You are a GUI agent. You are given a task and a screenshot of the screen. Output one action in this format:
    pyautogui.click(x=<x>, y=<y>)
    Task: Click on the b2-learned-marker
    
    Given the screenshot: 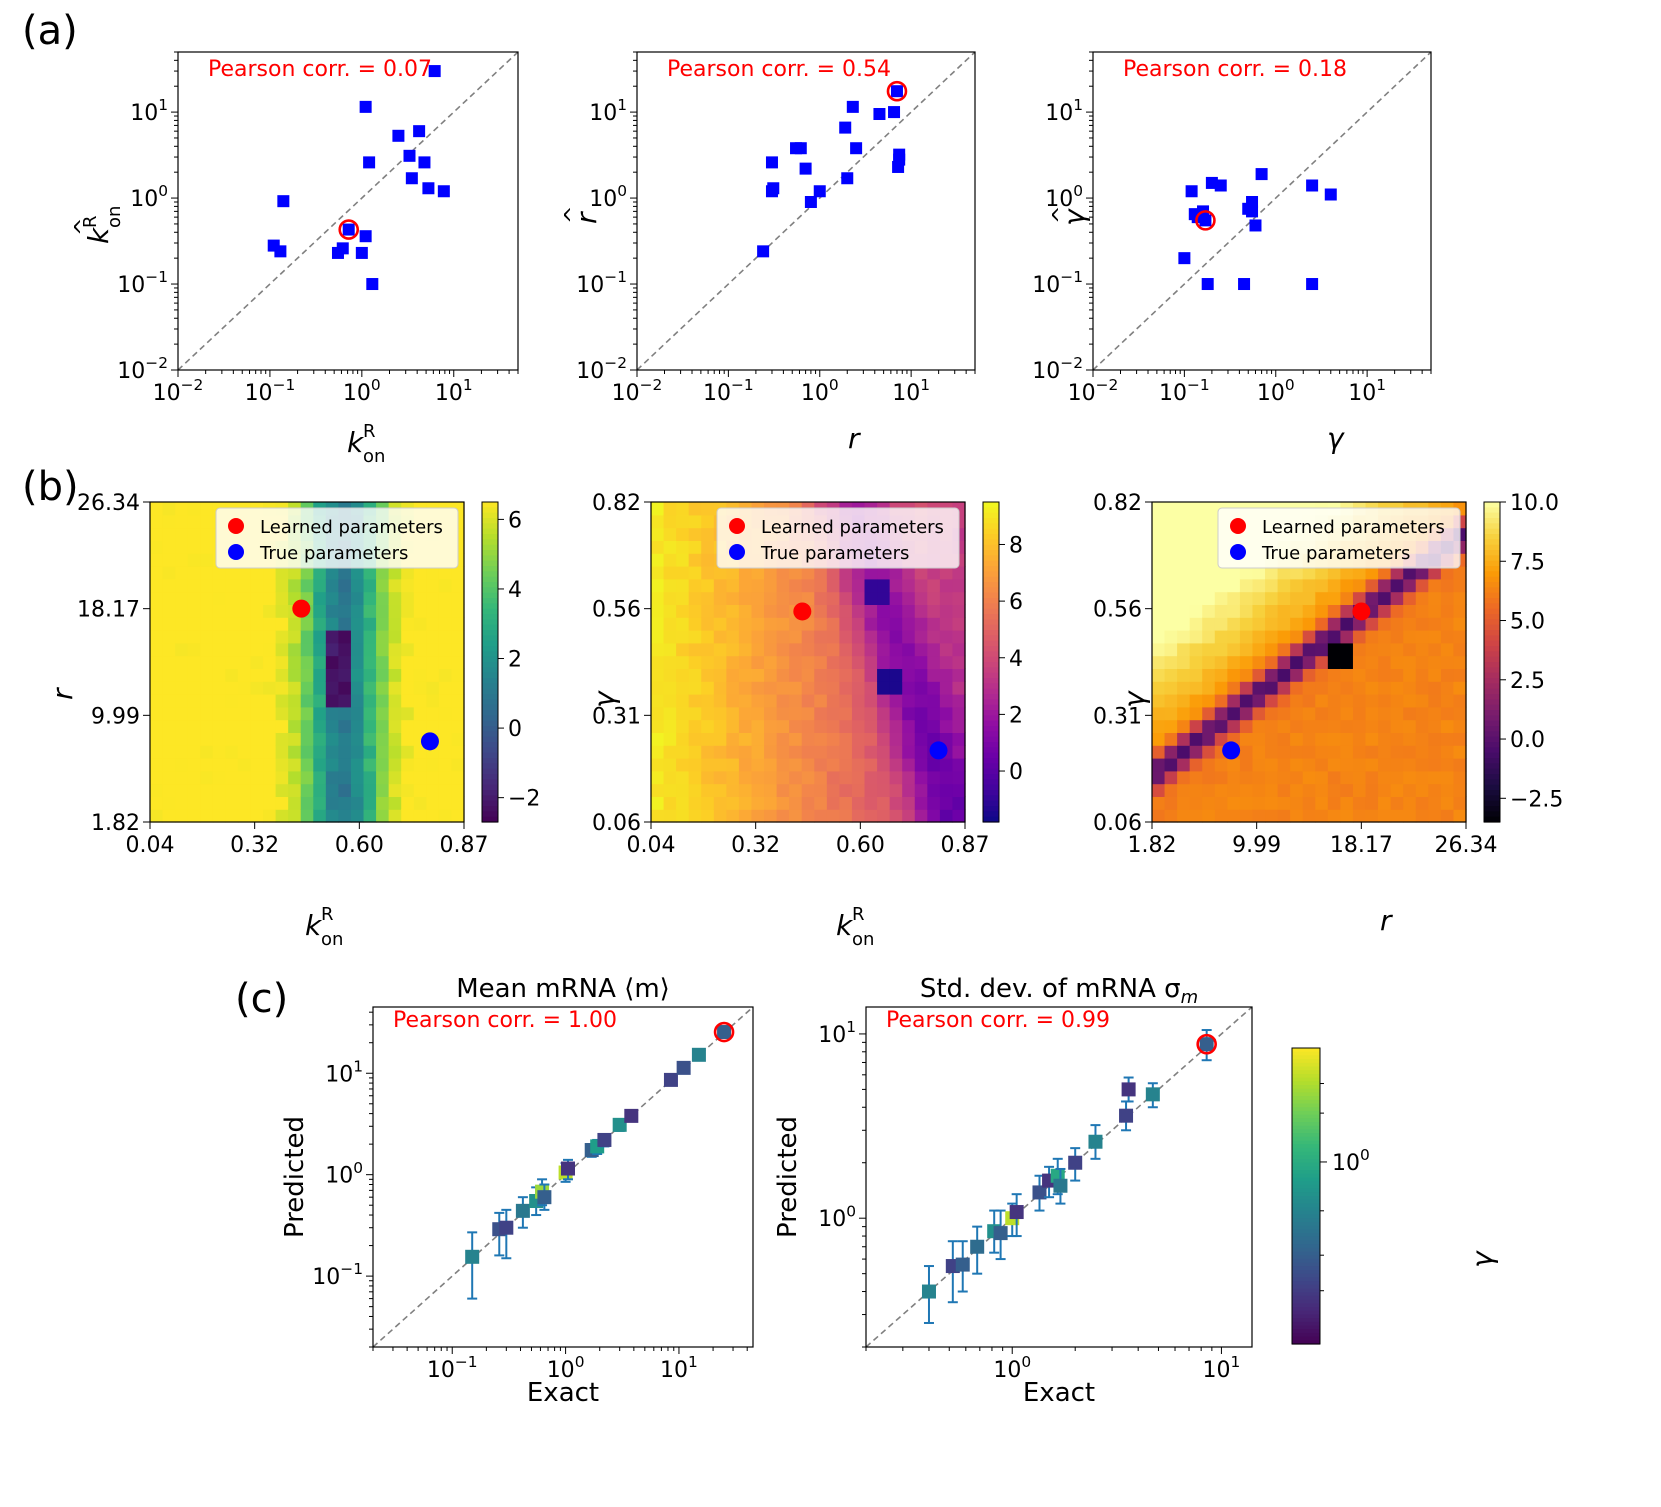 What is the action you would take?
    pyautogui.click(x=802, y=611)
    